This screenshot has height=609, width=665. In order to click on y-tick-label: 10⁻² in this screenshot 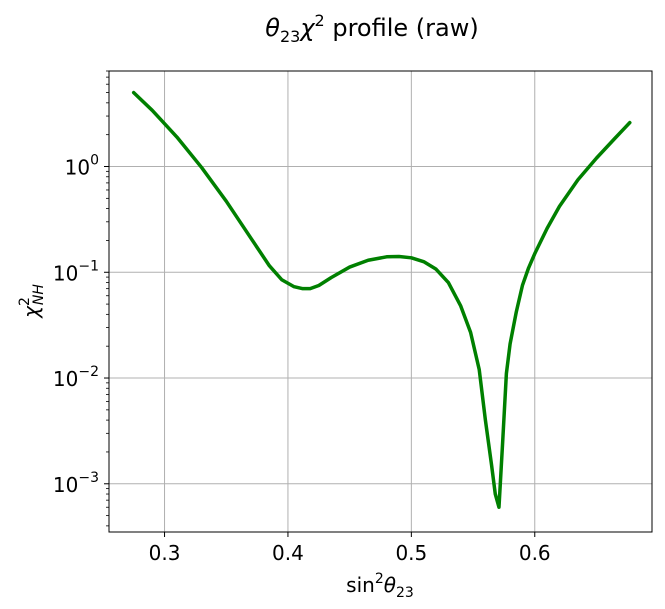, I will do `click(76, 377)`.